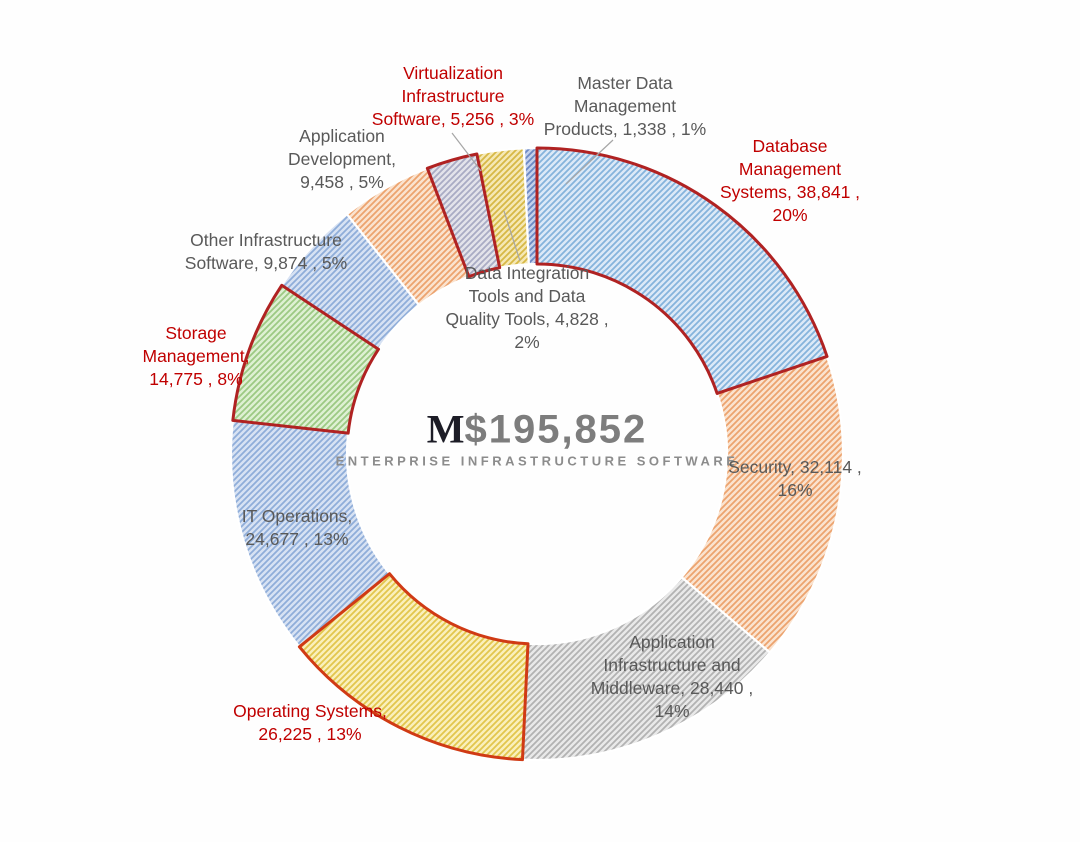 This screenshot has height=842, width=1080. I want to click on total-value: M$195,852, so click(537, 429).